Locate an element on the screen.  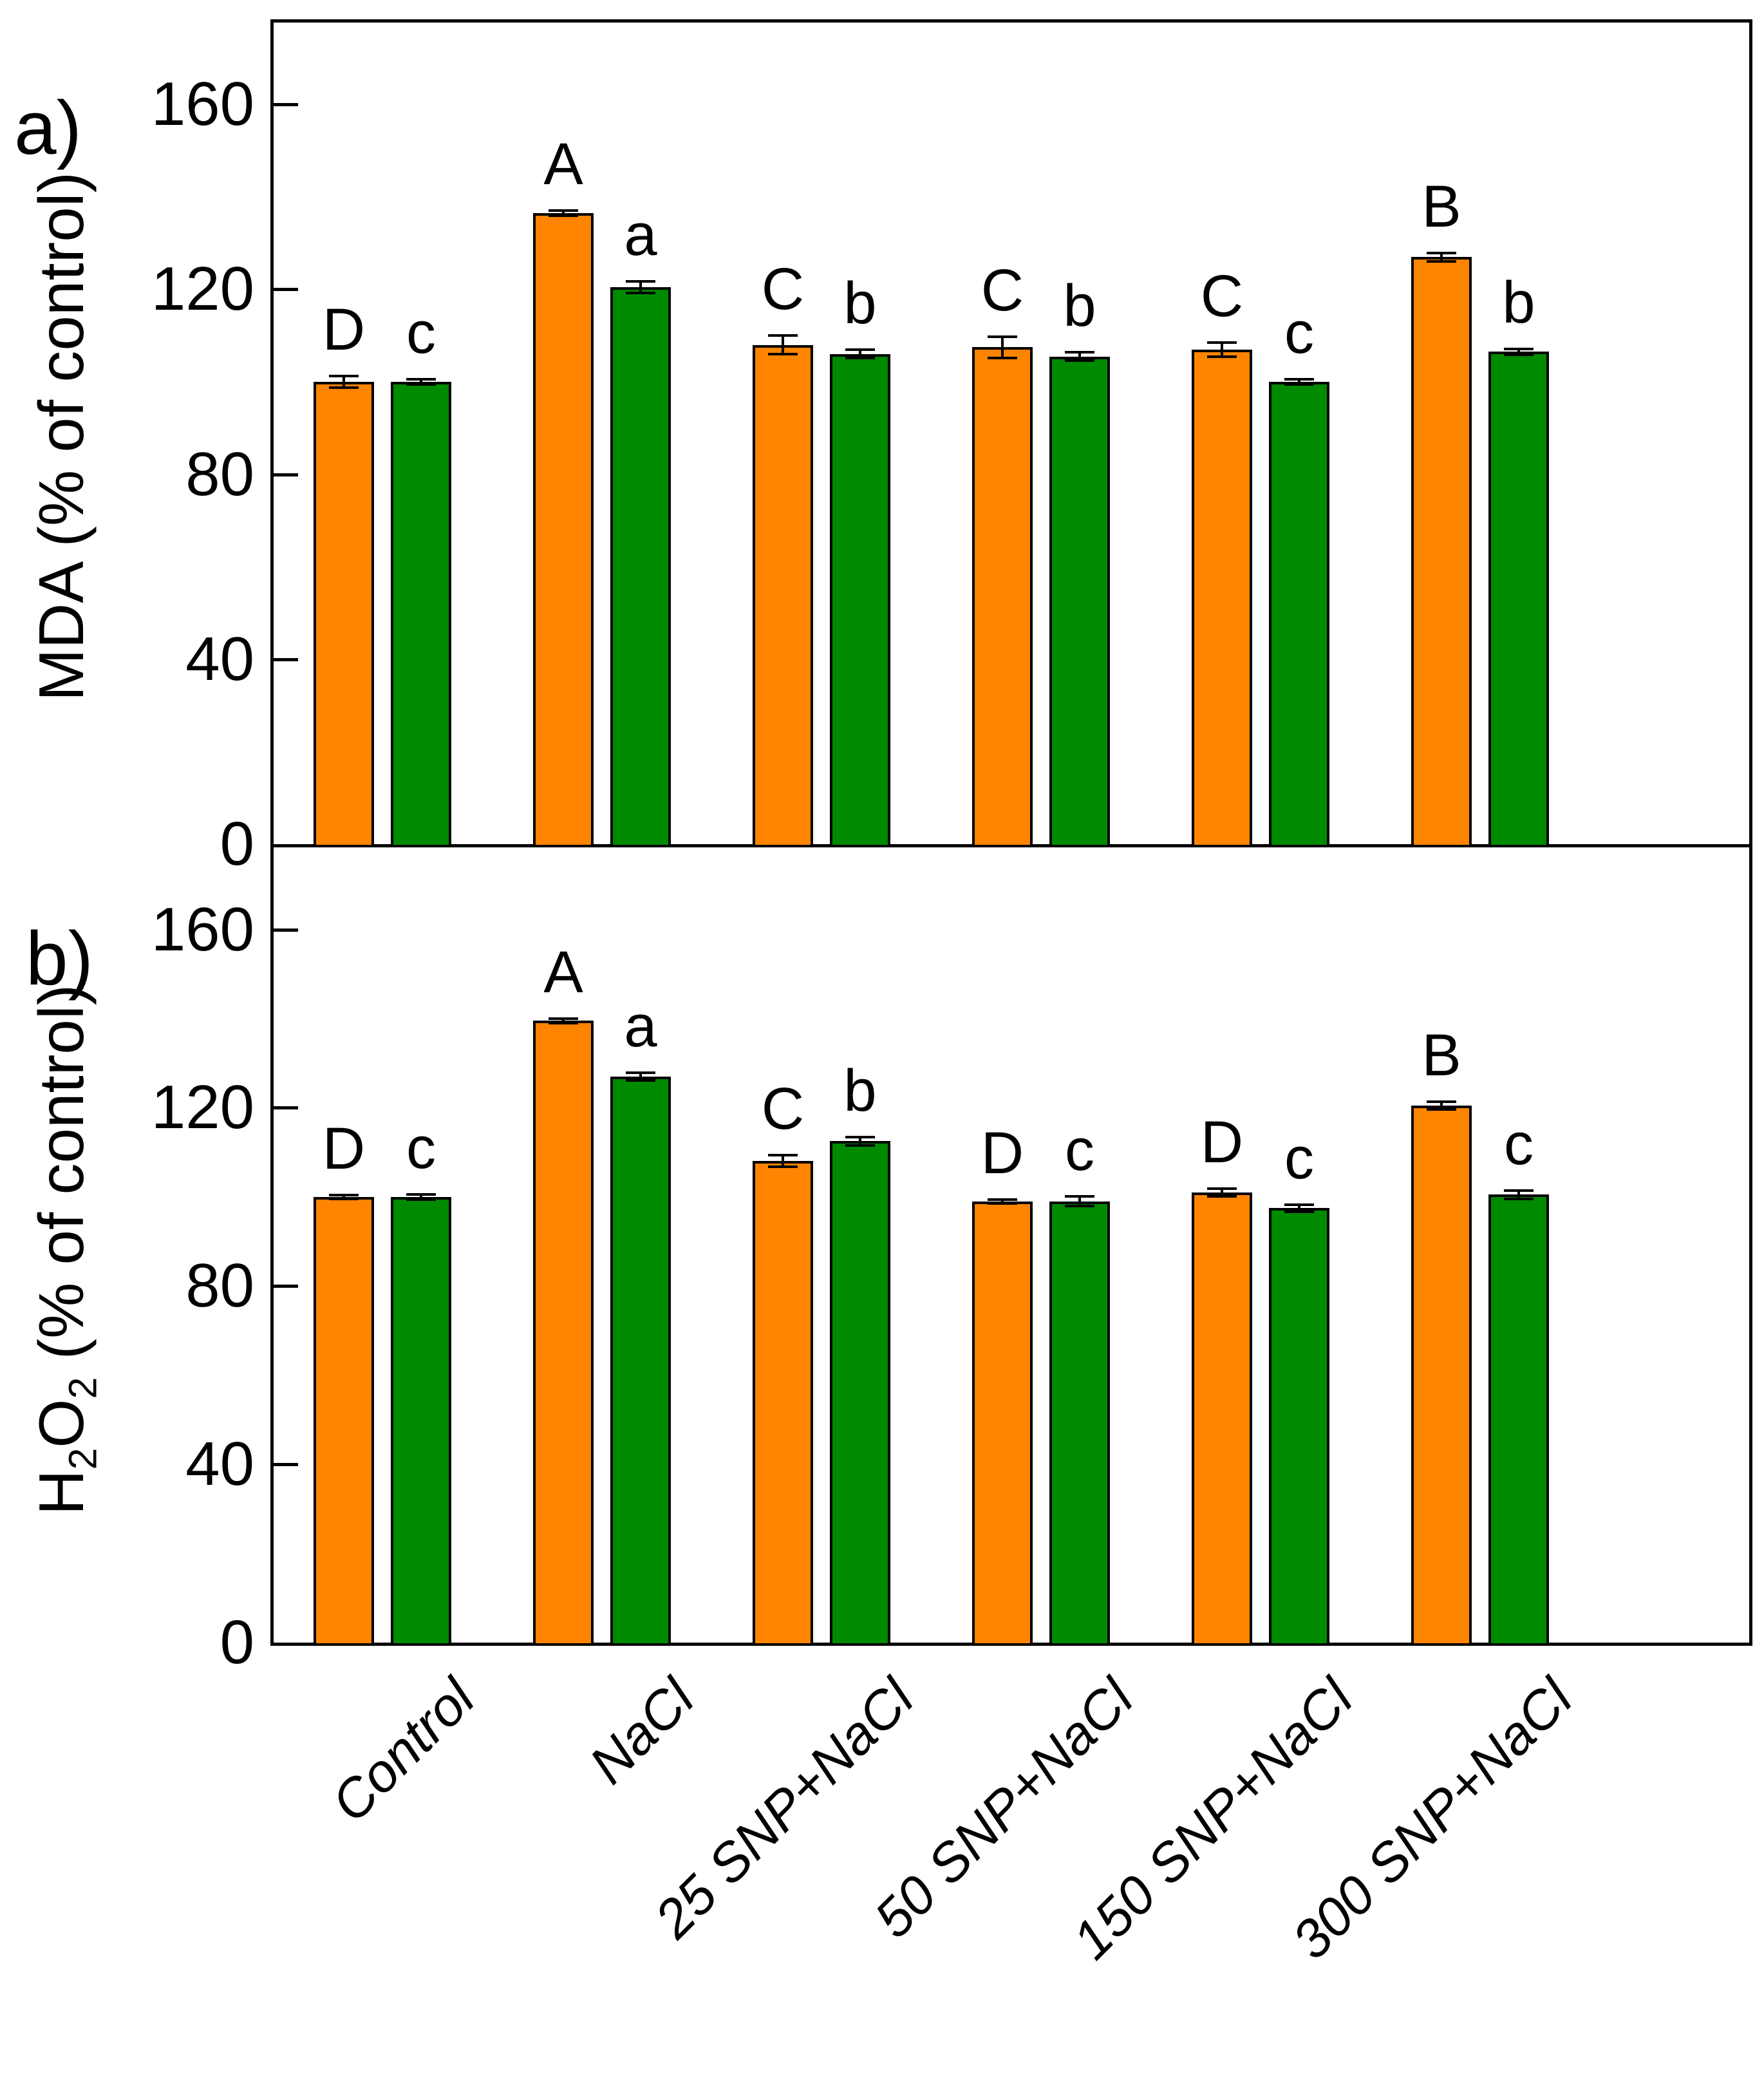
significance-letter: A is located at coordinates (563, 972).